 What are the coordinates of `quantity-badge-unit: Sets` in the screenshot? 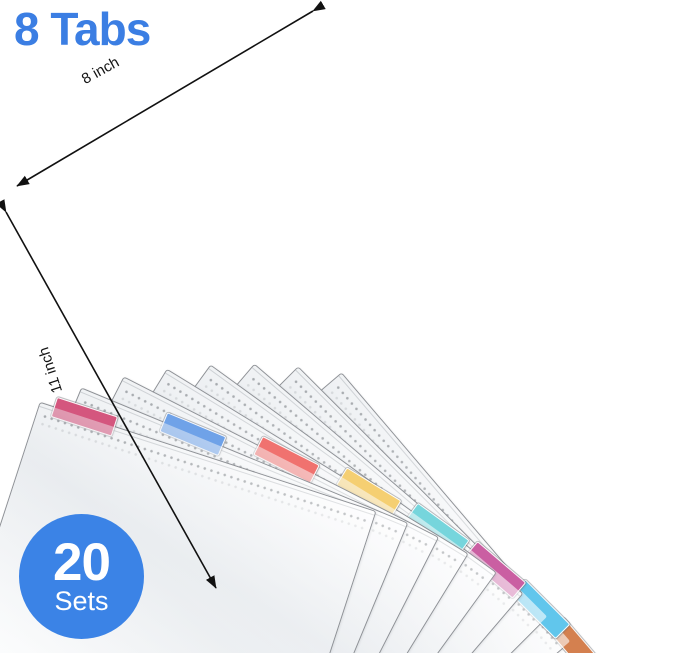 It's located at (81, 600).